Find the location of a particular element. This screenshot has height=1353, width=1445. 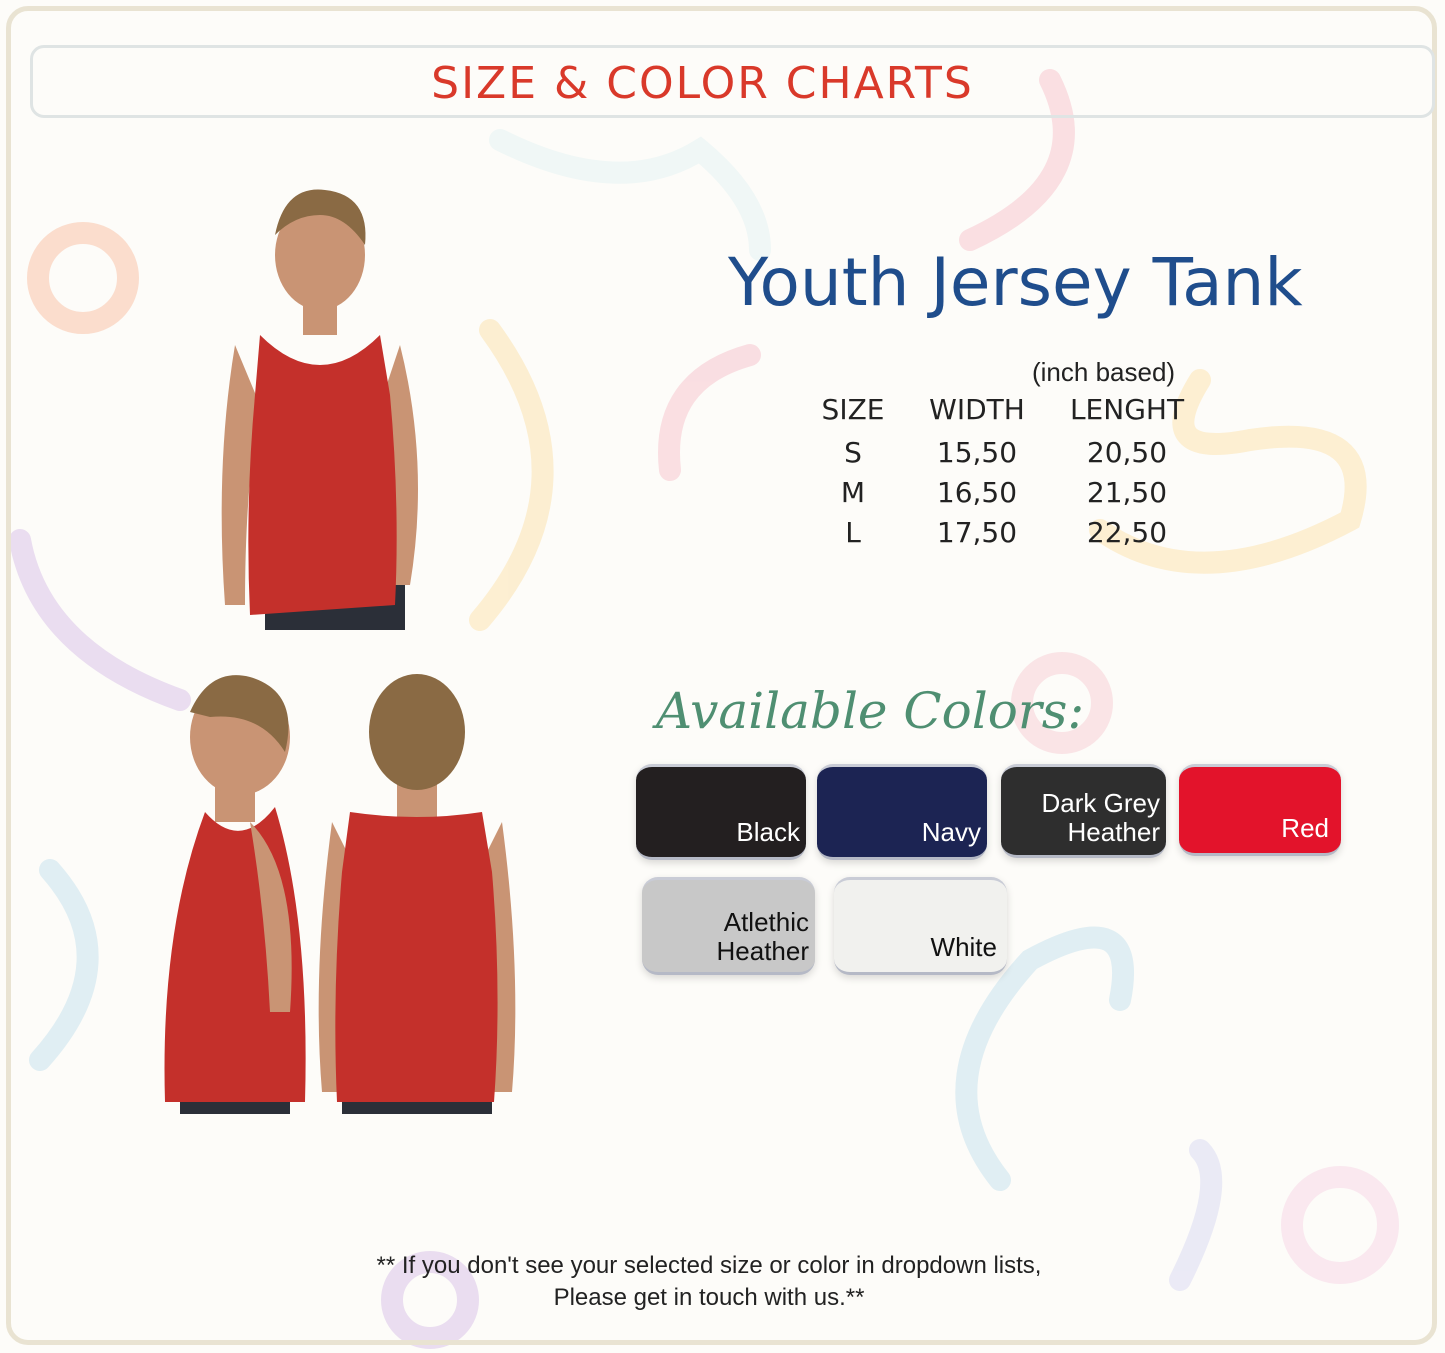

size-chart-header-size: SIZE is located at coordinates (853, 409).